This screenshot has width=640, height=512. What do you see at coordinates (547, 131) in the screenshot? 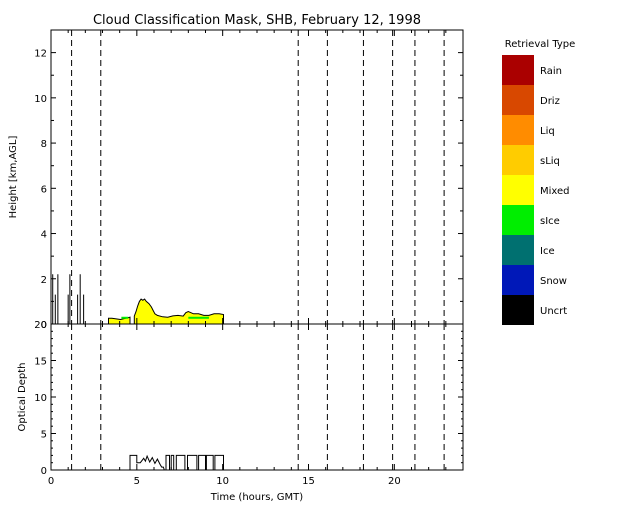
I see `legend-label: Liq` at bounding box center [547, 131].